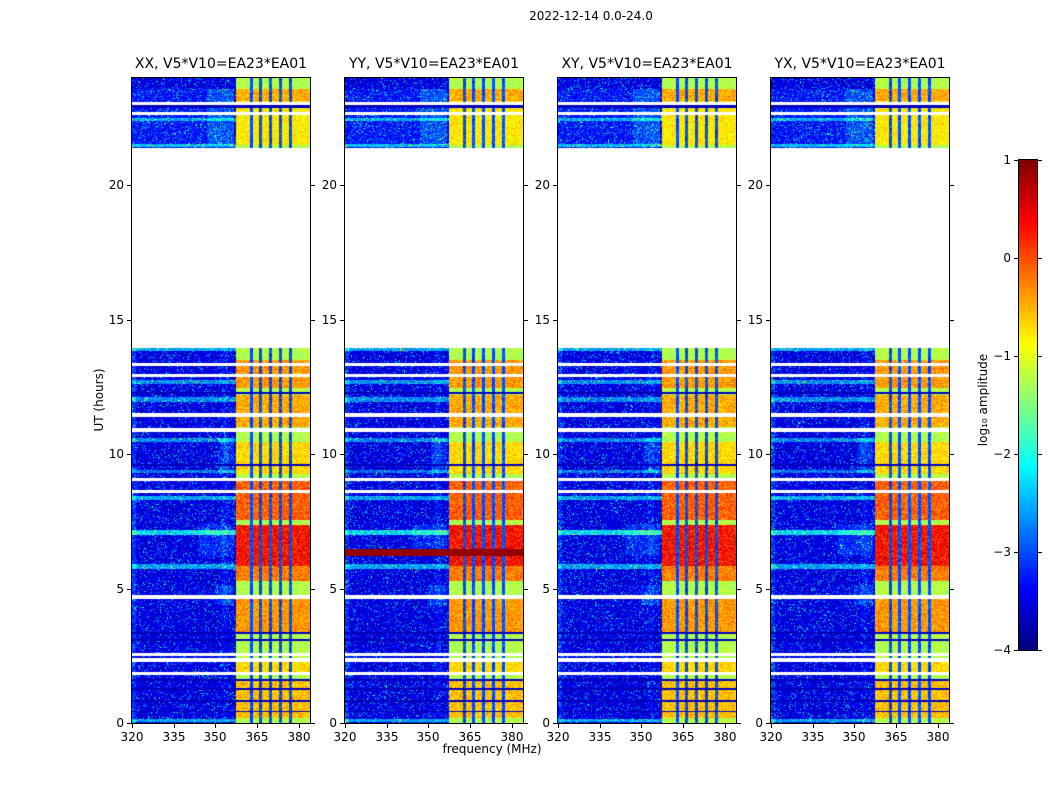 This screenshot has height=800, width=1050. Describe the element at coordinates (434, 400) in the screenshot. I see `spectrogram-yy` at that location.